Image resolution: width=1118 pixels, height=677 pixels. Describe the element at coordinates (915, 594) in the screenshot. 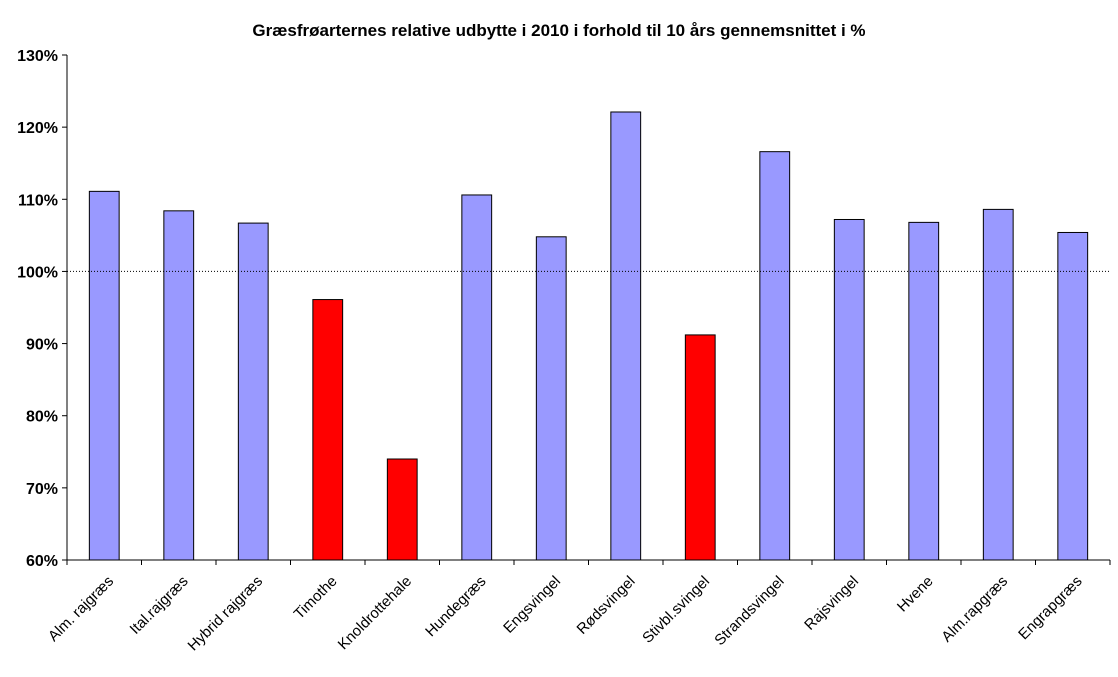

I see `x-tick-label: Hvene` at that location.